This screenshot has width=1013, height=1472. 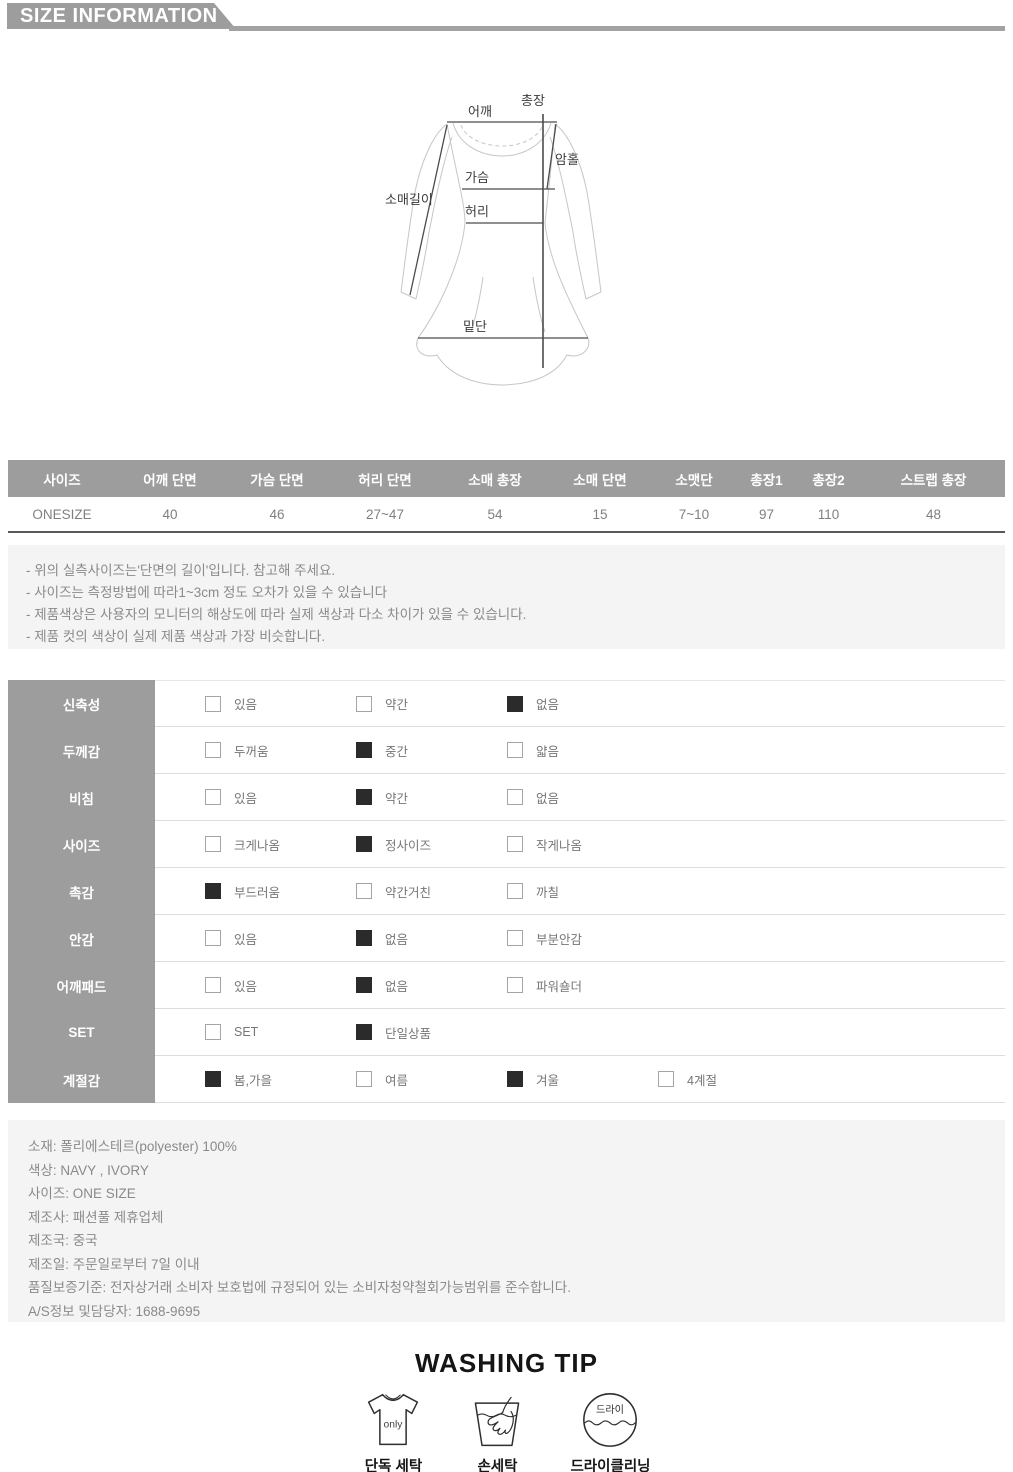 I want to click on size-value: 46, so click(x=277, y=515).